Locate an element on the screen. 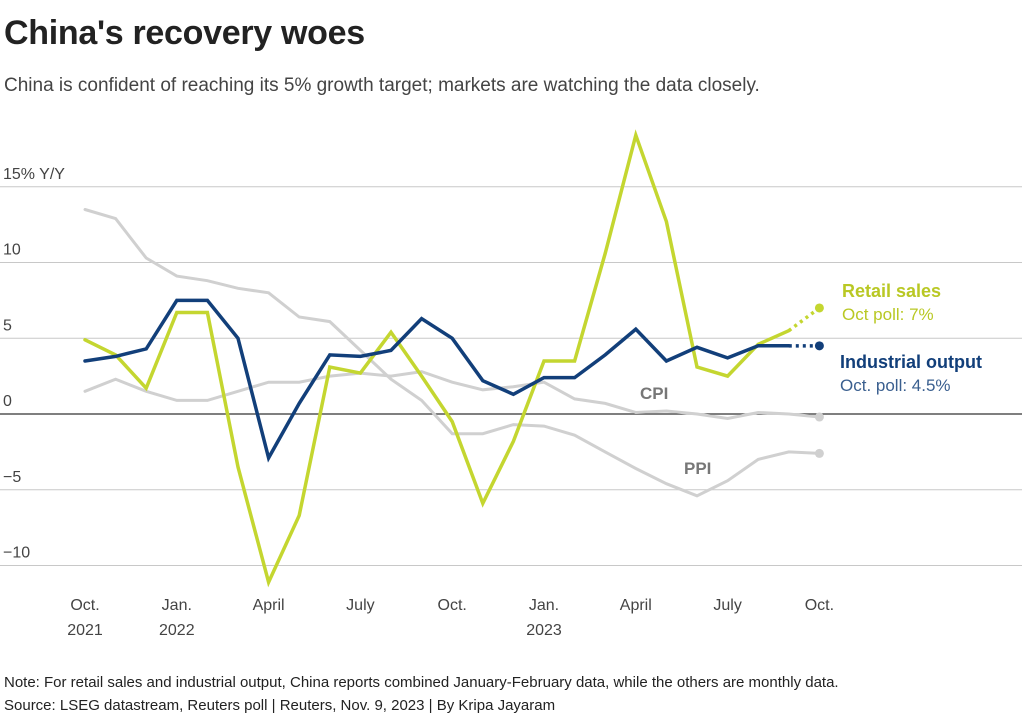 This screenshot has height=721, width=1024. y-tick-label: 5 is located at coordinates (7, 325).